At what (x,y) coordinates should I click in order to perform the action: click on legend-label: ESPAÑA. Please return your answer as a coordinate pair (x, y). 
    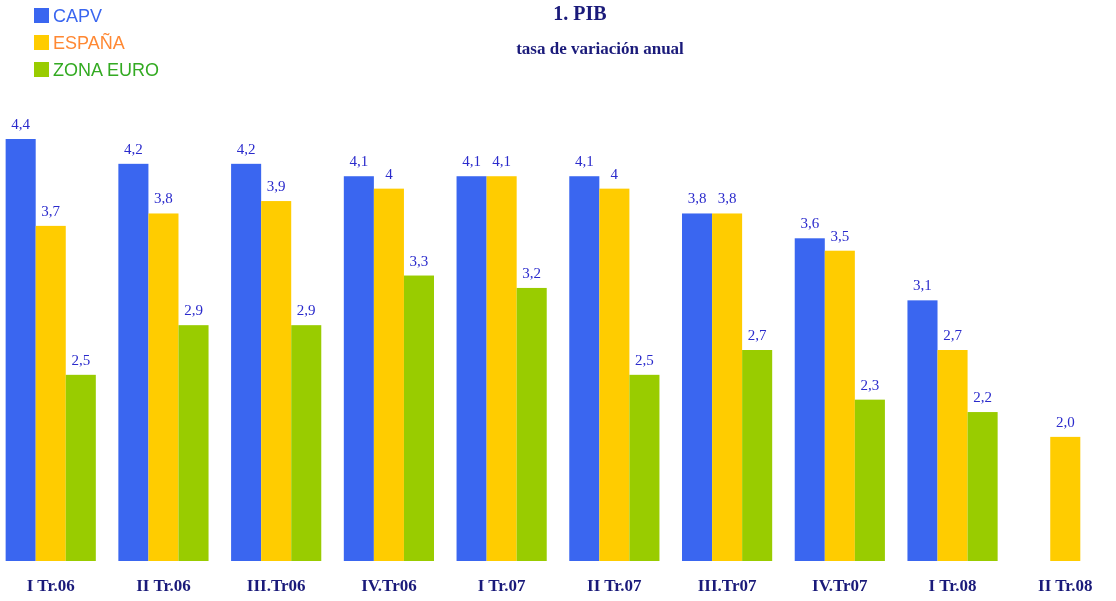
    Looking at the image, I should click on (89, 42).